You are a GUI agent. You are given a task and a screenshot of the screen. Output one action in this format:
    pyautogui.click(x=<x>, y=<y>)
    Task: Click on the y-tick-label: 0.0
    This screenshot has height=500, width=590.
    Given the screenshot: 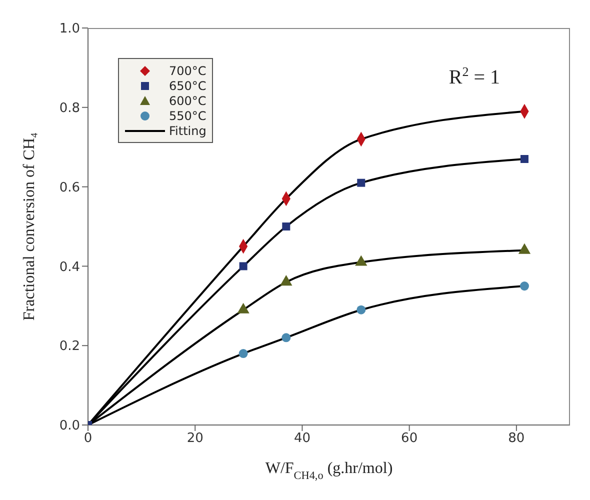 What is the action you would take?
    pyautogui.click(x=69, y=426)
    